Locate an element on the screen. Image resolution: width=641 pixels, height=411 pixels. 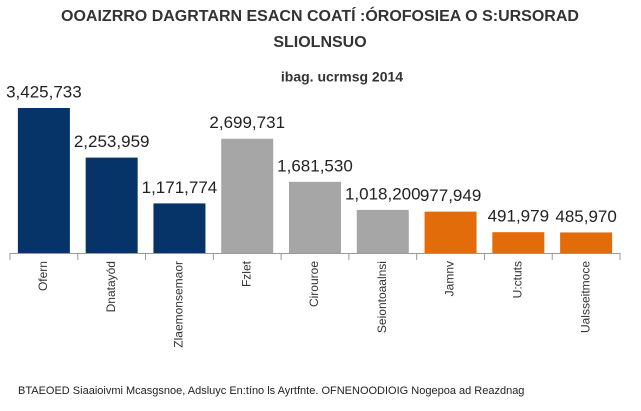
x-tick-label: Seiontoaalnsi is located at coordinates (382, 297).